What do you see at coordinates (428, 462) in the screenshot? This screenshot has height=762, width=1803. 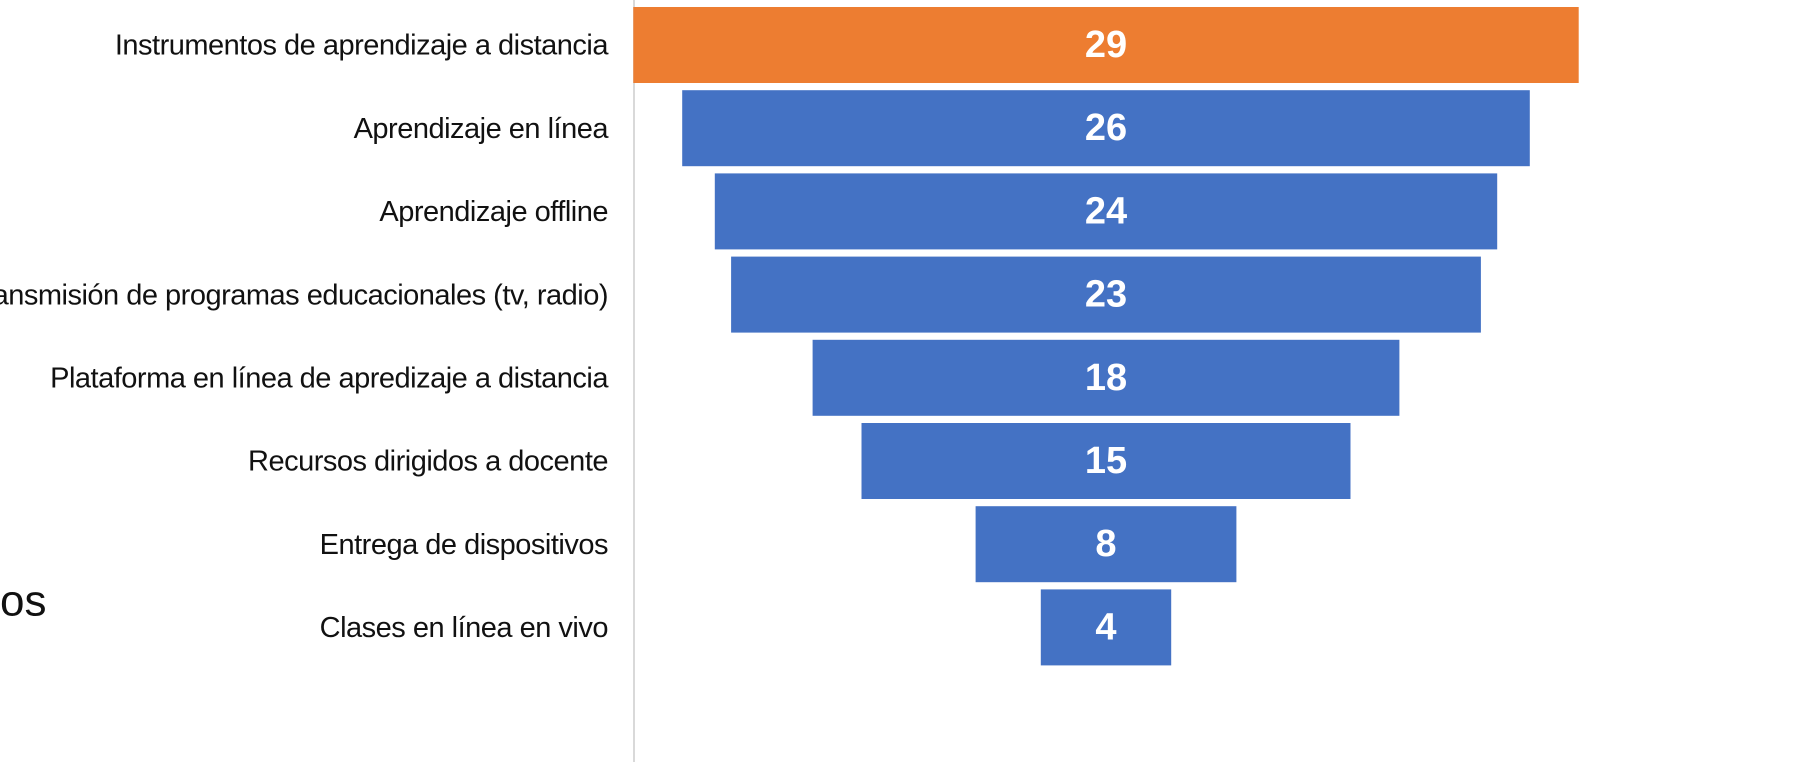 I see `category-label: Recursos dirigidos a docente` at bounding box center [428, 462].